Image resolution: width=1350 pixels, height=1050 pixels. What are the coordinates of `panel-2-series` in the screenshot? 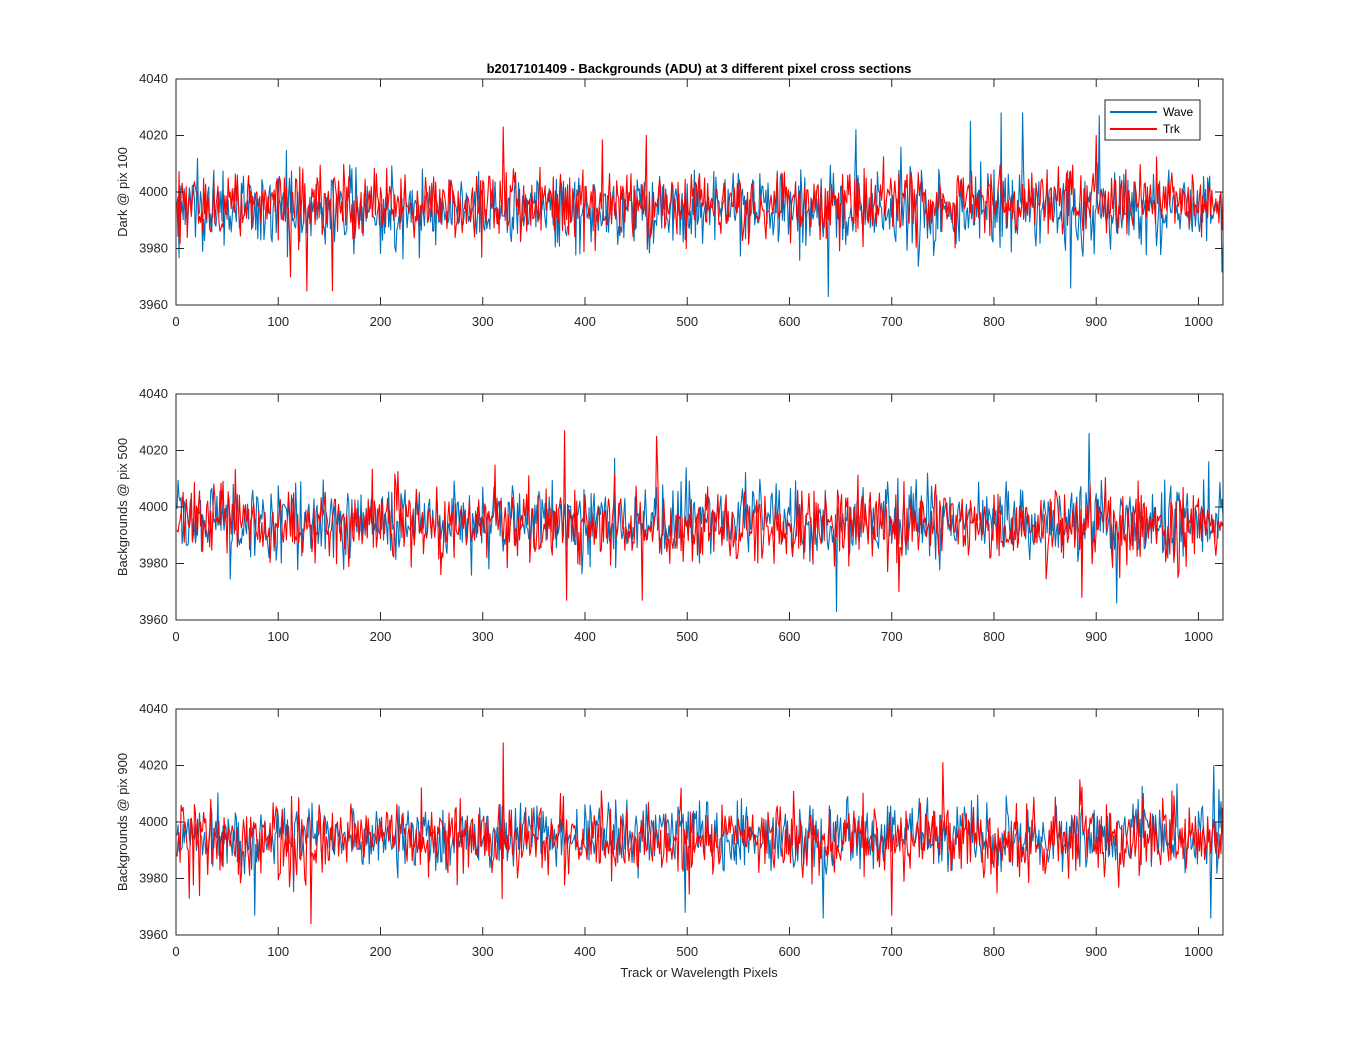 It's located at (700, 521).